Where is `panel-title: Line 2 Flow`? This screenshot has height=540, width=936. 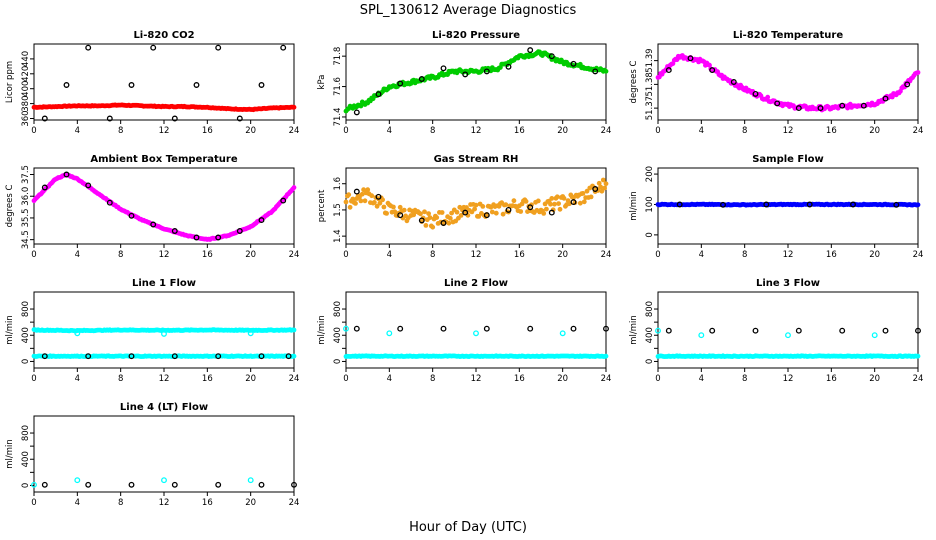 panel-title: Line 2 Flow is located at coordinates (476, 283).